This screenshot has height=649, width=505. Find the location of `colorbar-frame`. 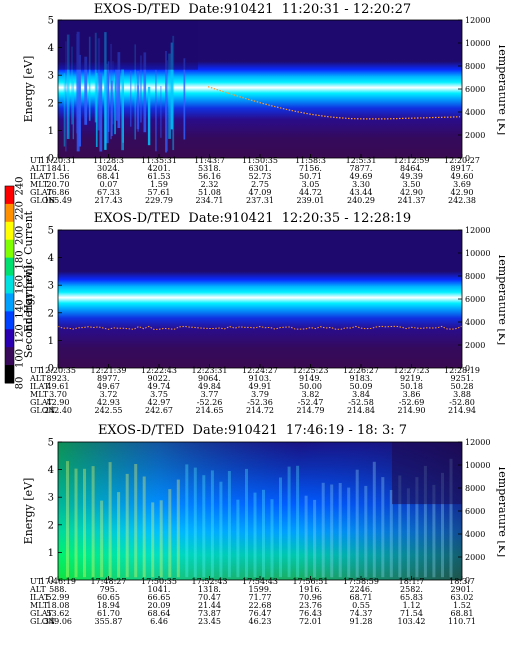

colorbar-frame is located at coordinates (9, 284).